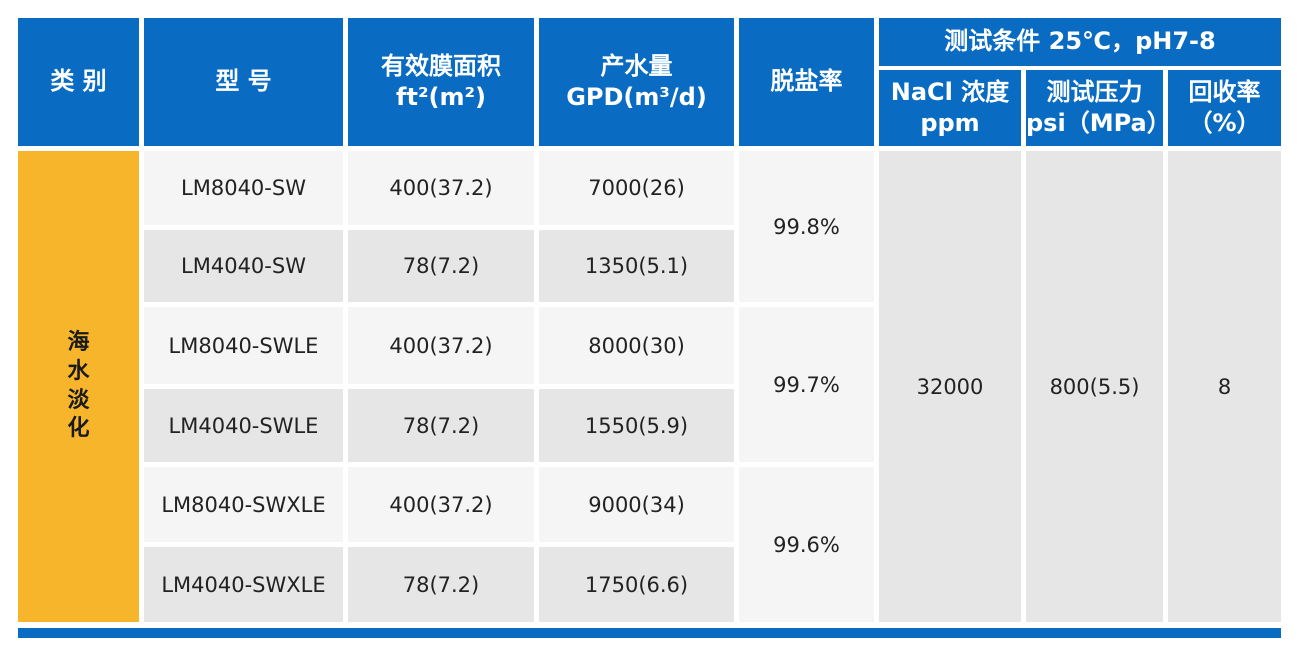 This screenshot has width=1300, height=664. What do you see at coordinates (636, 82) in the screenshot?
I see `header-flow: 产水量 GPD(m³/d)` at bounding box center [636, 82].